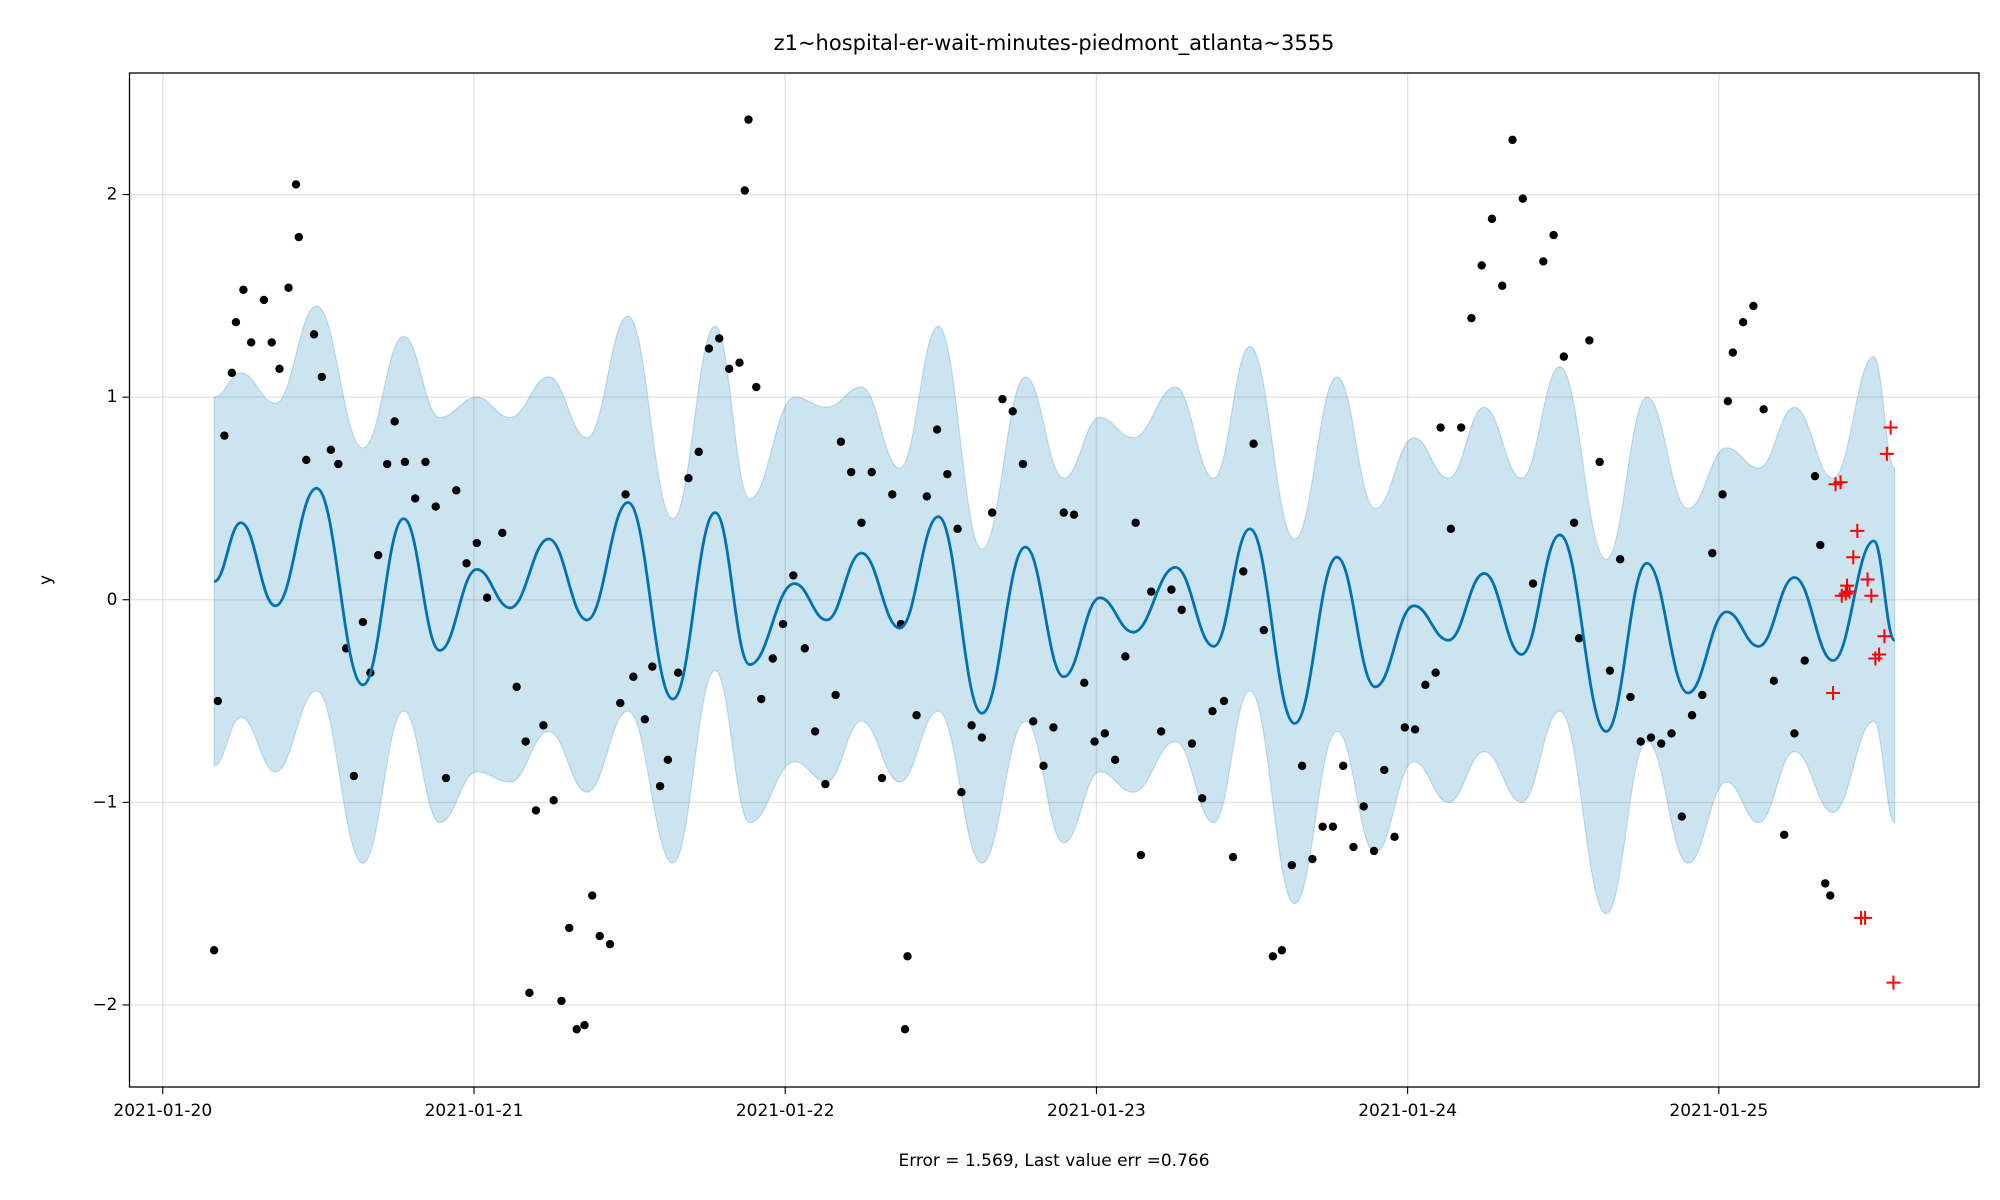 The height and width of the screenshot is (1200, 2000). What do you see at coordinates (785, 1111) in the screenshot?
I see `x-tick-label: 2021-01-22` at bounding box center [785, 1111].